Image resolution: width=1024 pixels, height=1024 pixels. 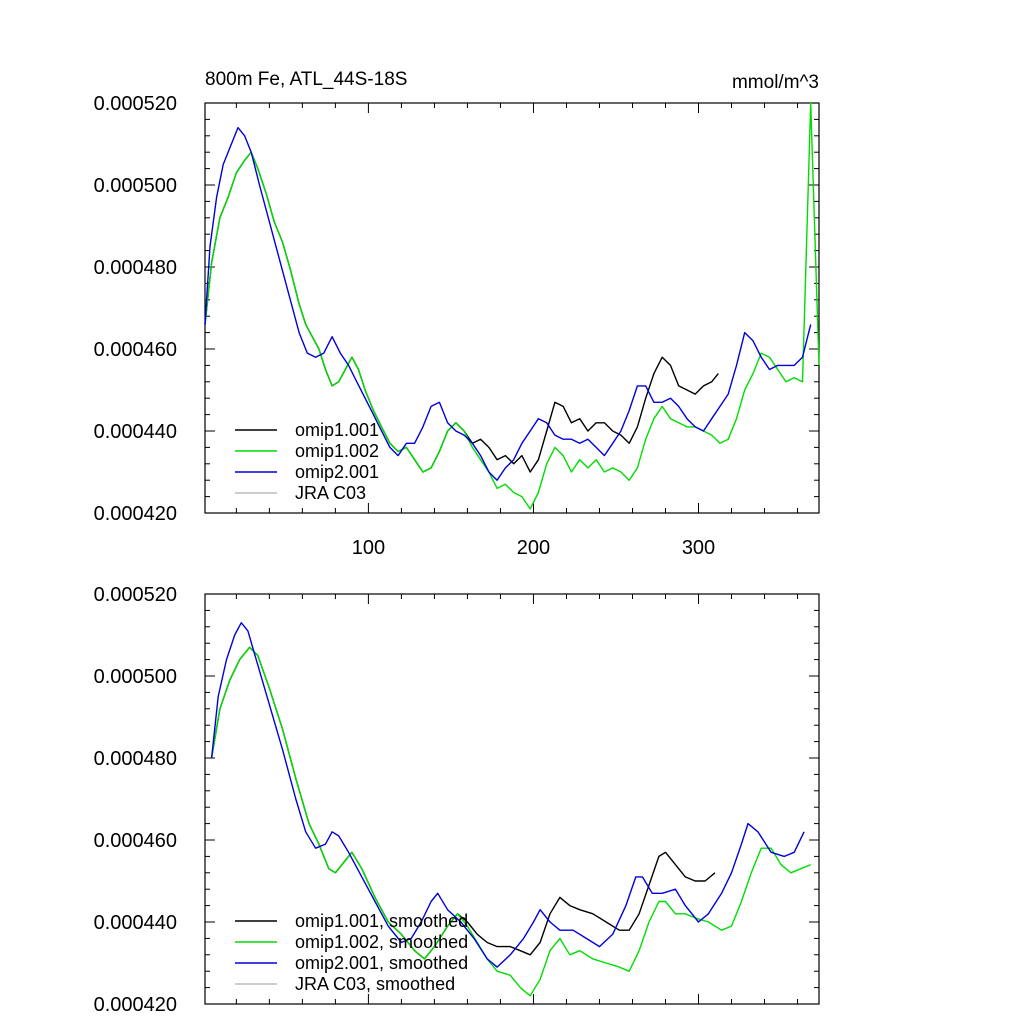 I want to click on top-ytick-label: 0.000500, so click(x=135, y=186).